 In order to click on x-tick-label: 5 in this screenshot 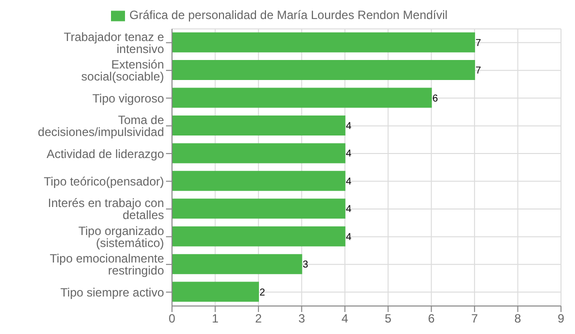, I will do `click(388, 319)`.